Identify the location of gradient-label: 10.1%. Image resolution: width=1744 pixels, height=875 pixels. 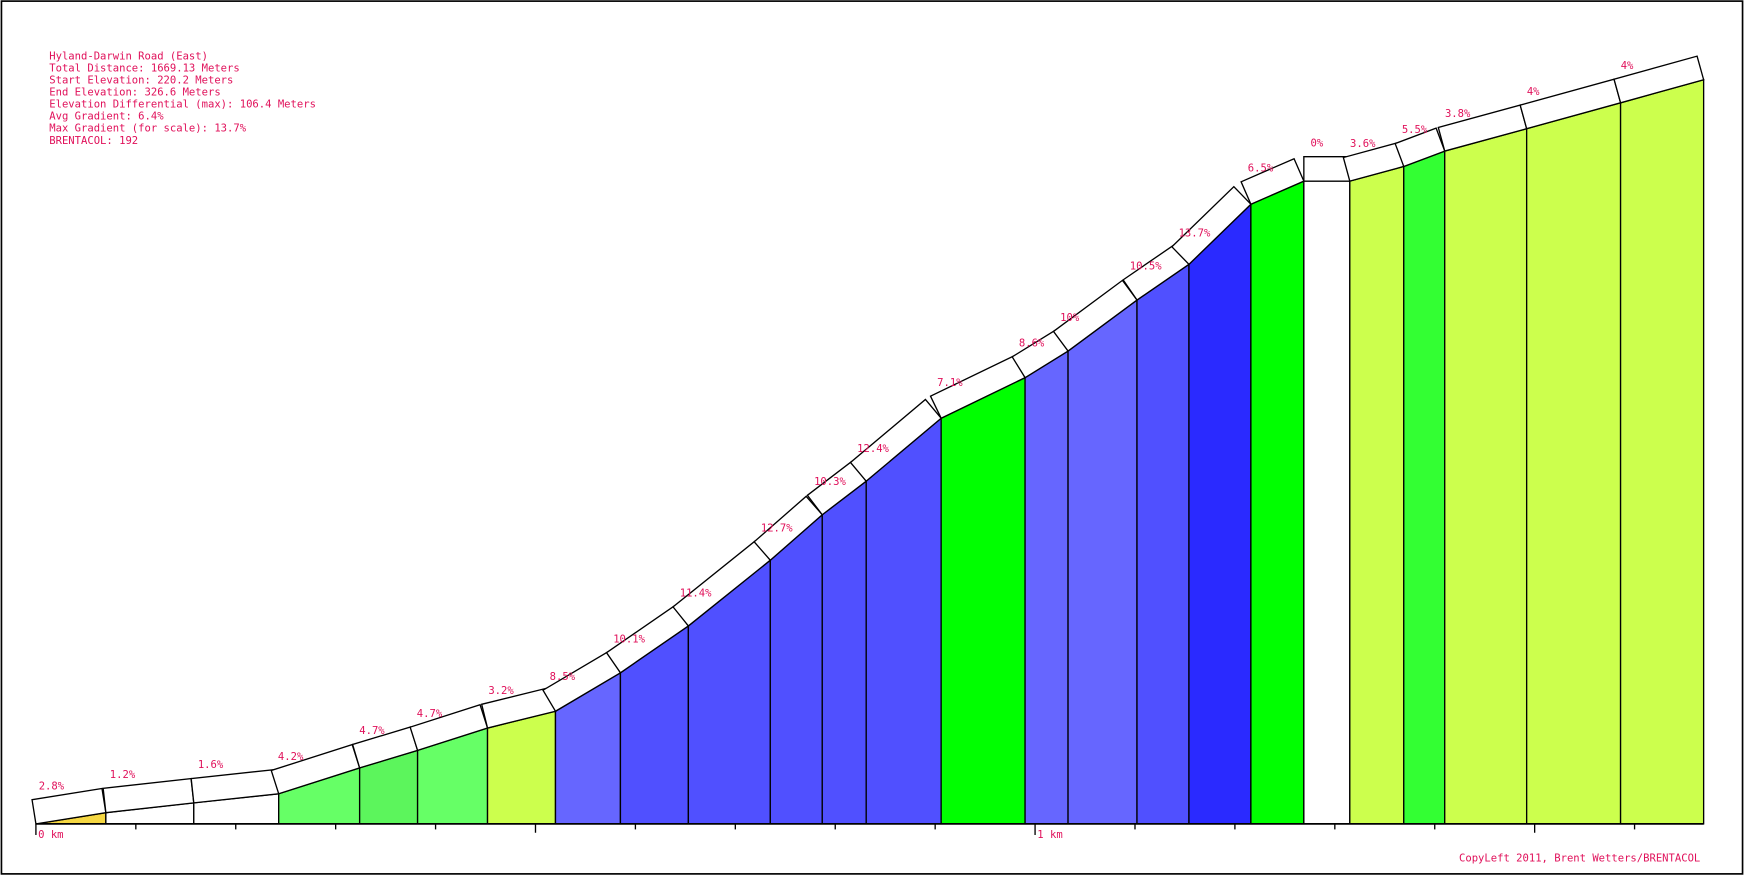
(629, 639).